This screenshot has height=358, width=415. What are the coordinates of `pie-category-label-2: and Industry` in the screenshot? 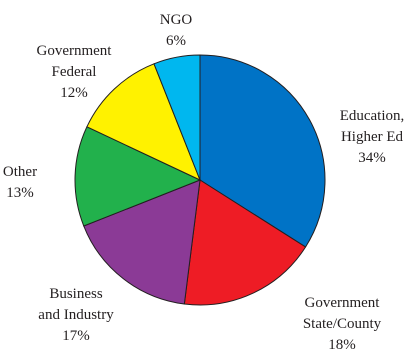 It's located at (76, 315).